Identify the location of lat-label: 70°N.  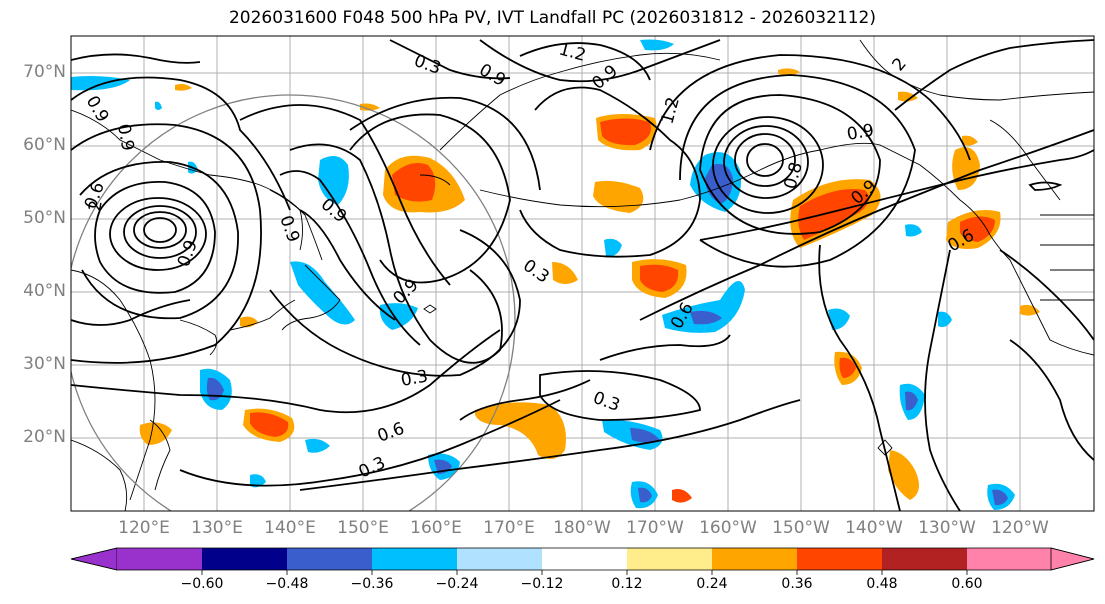
(44, 72).